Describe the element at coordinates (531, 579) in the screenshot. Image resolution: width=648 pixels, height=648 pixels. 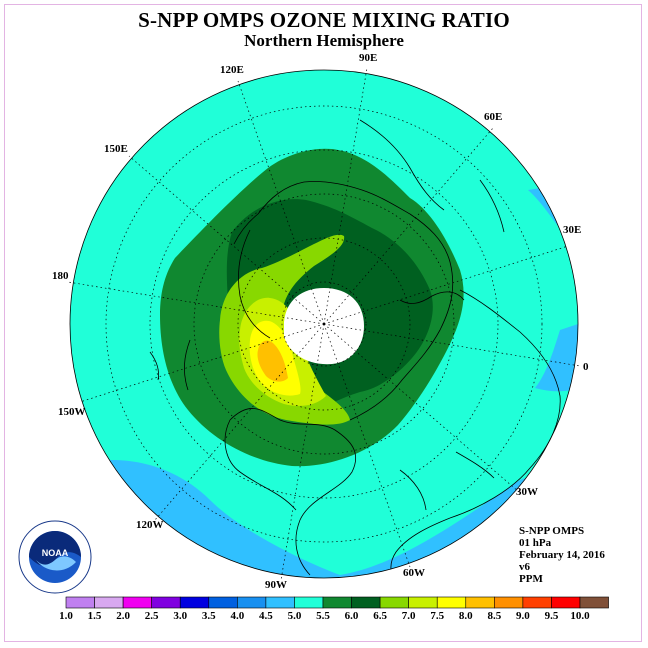
I see `info-units: PPM` at that location.